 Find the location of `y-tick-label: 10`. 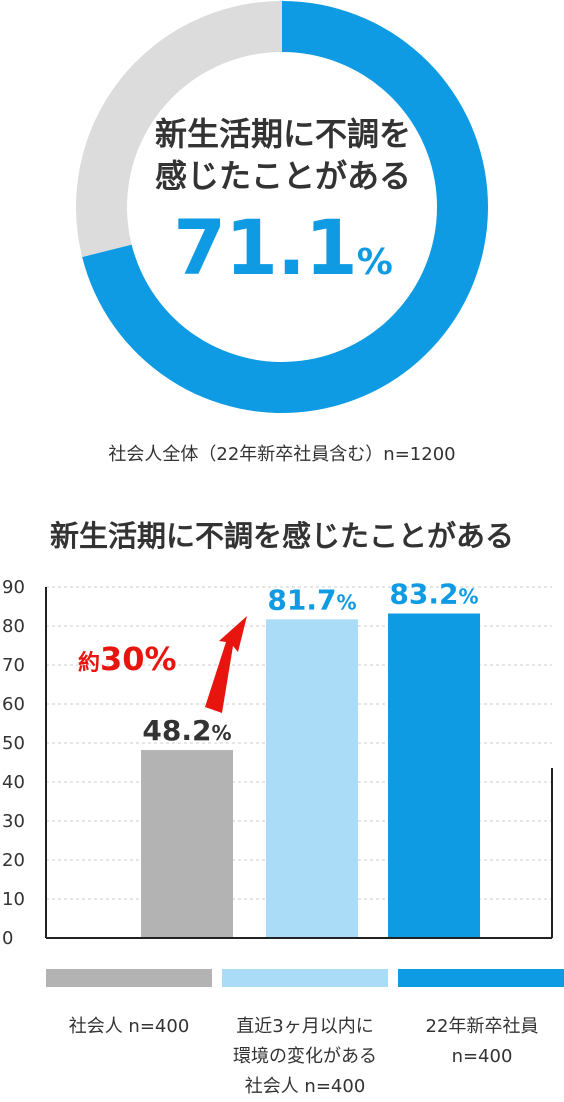

y-tick-label: 10 is located at coordinates (13, 899).